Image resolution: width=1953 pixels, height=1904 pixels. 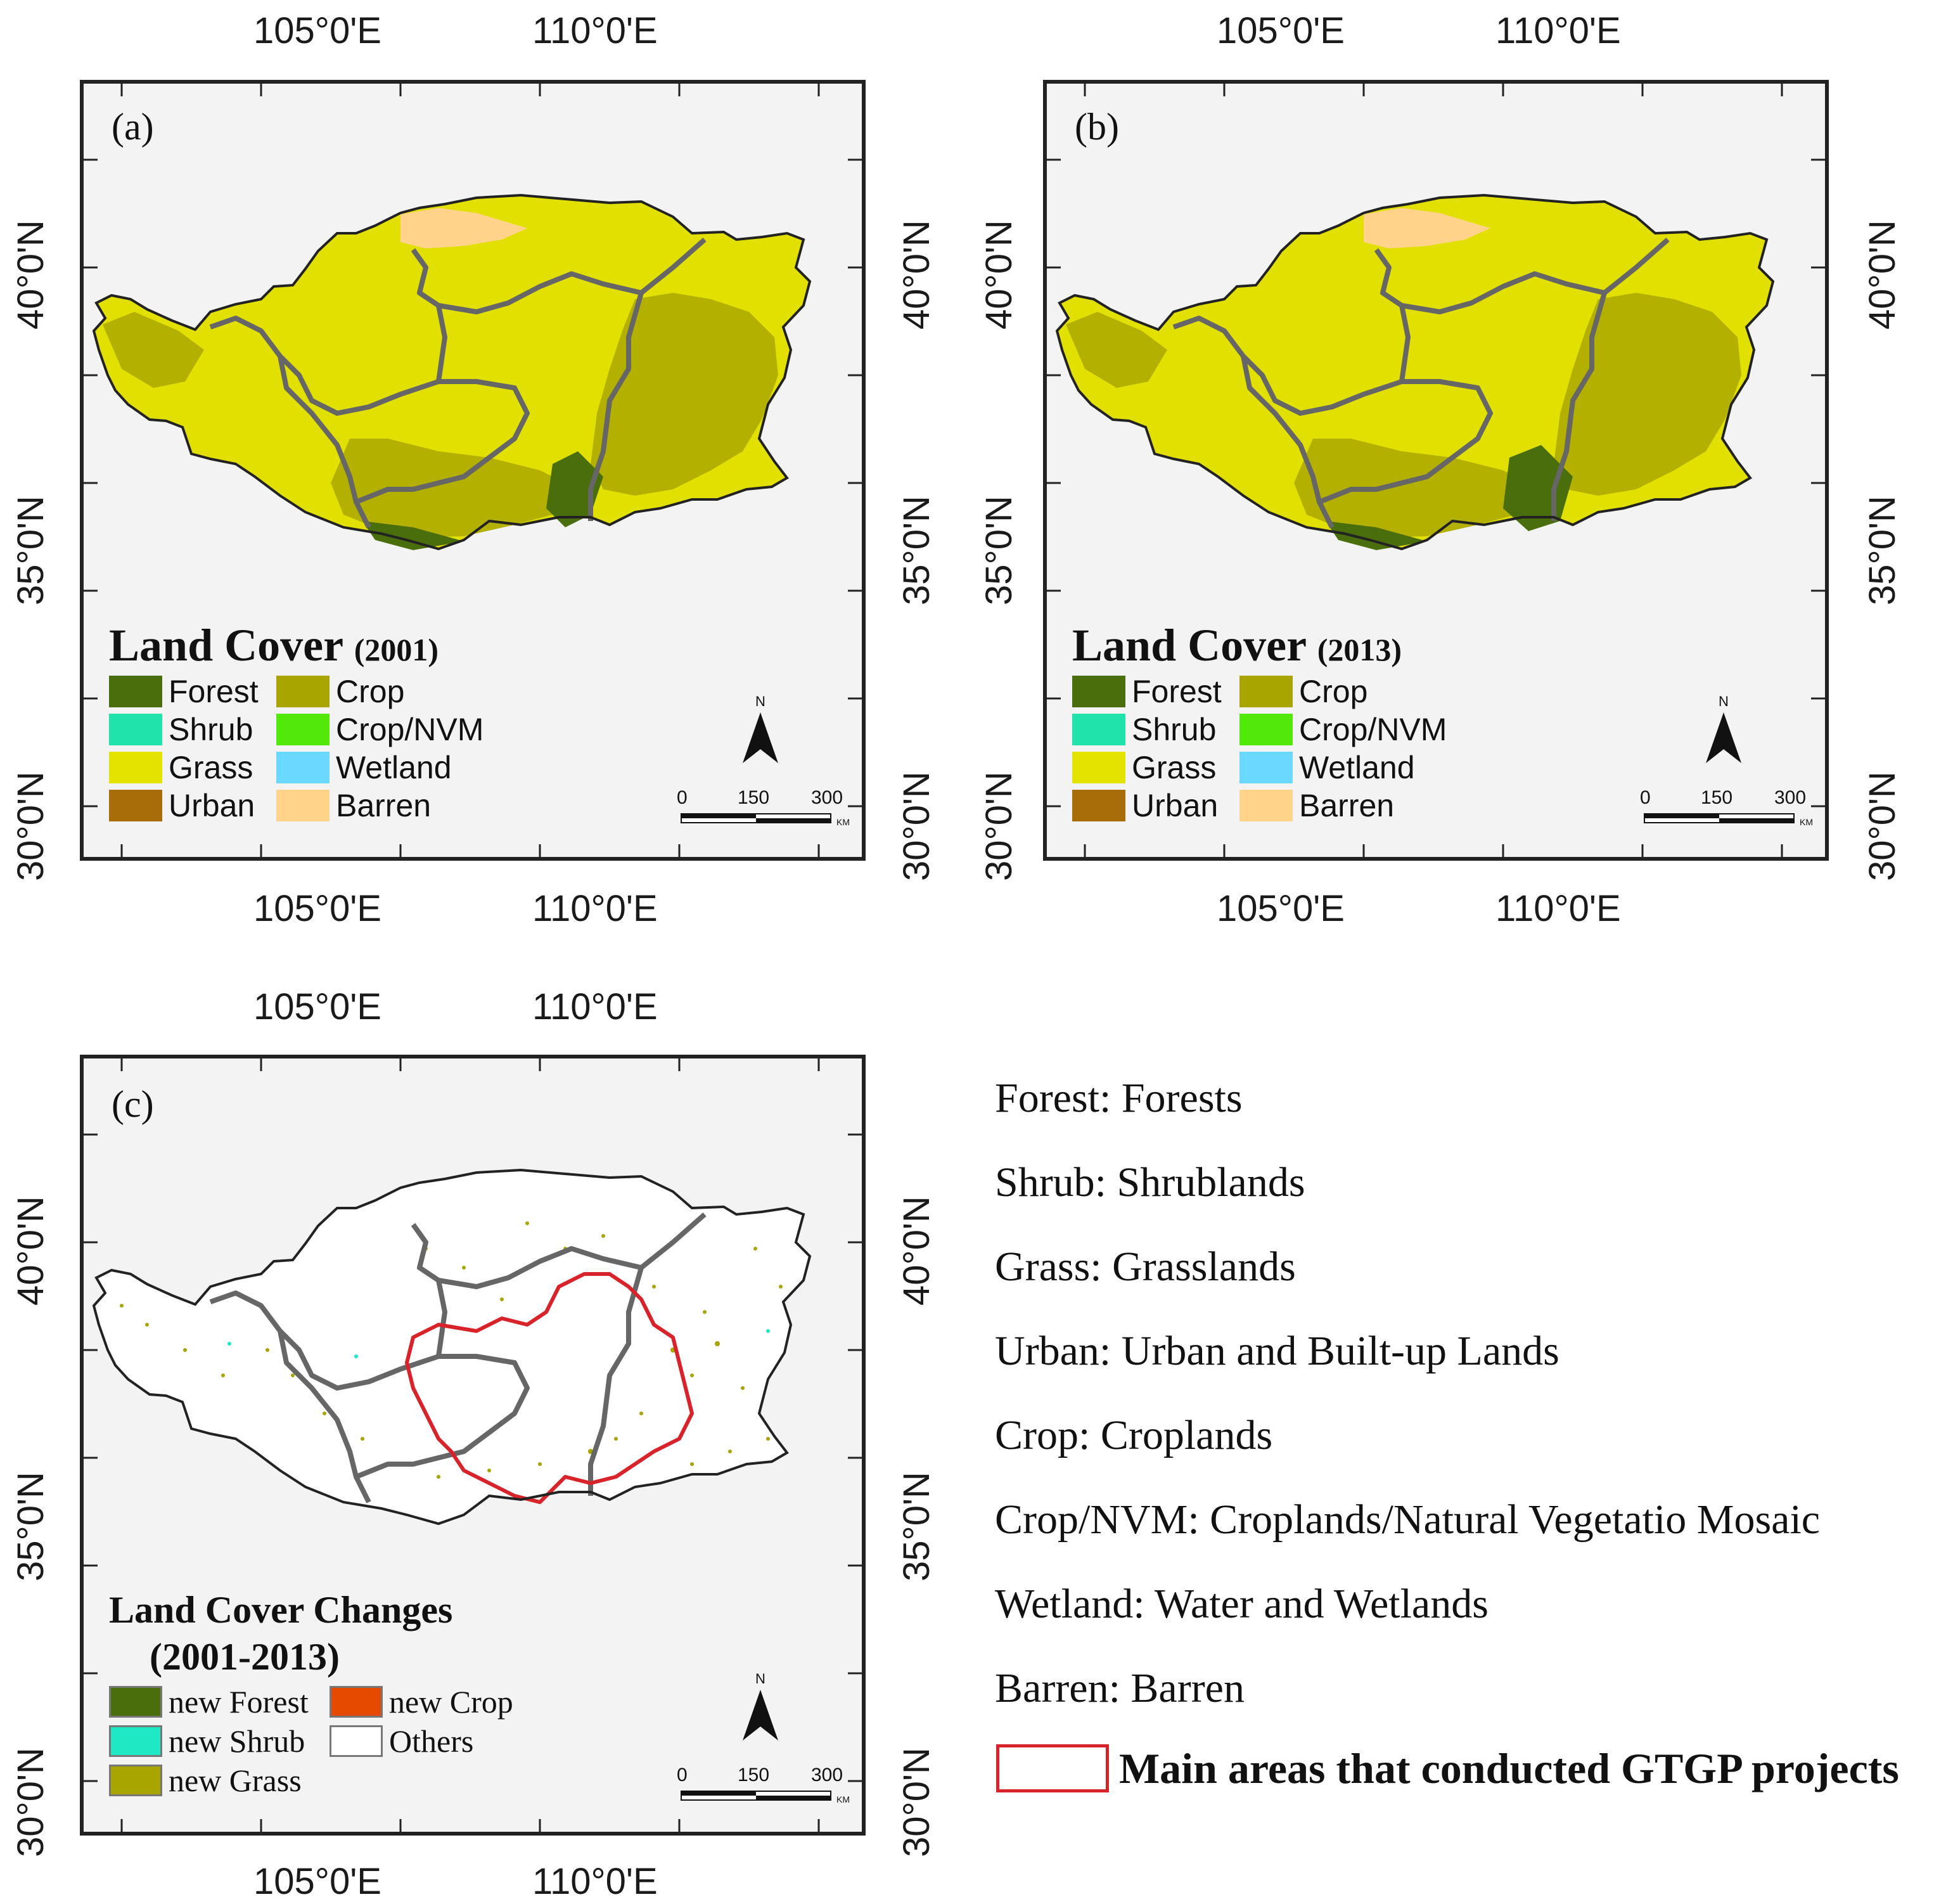 What do you see at coordinates (1119, 1098) in the screenshot?
I see `definition-forest: Forest: Forests` at bounding box center [1119, 1098].